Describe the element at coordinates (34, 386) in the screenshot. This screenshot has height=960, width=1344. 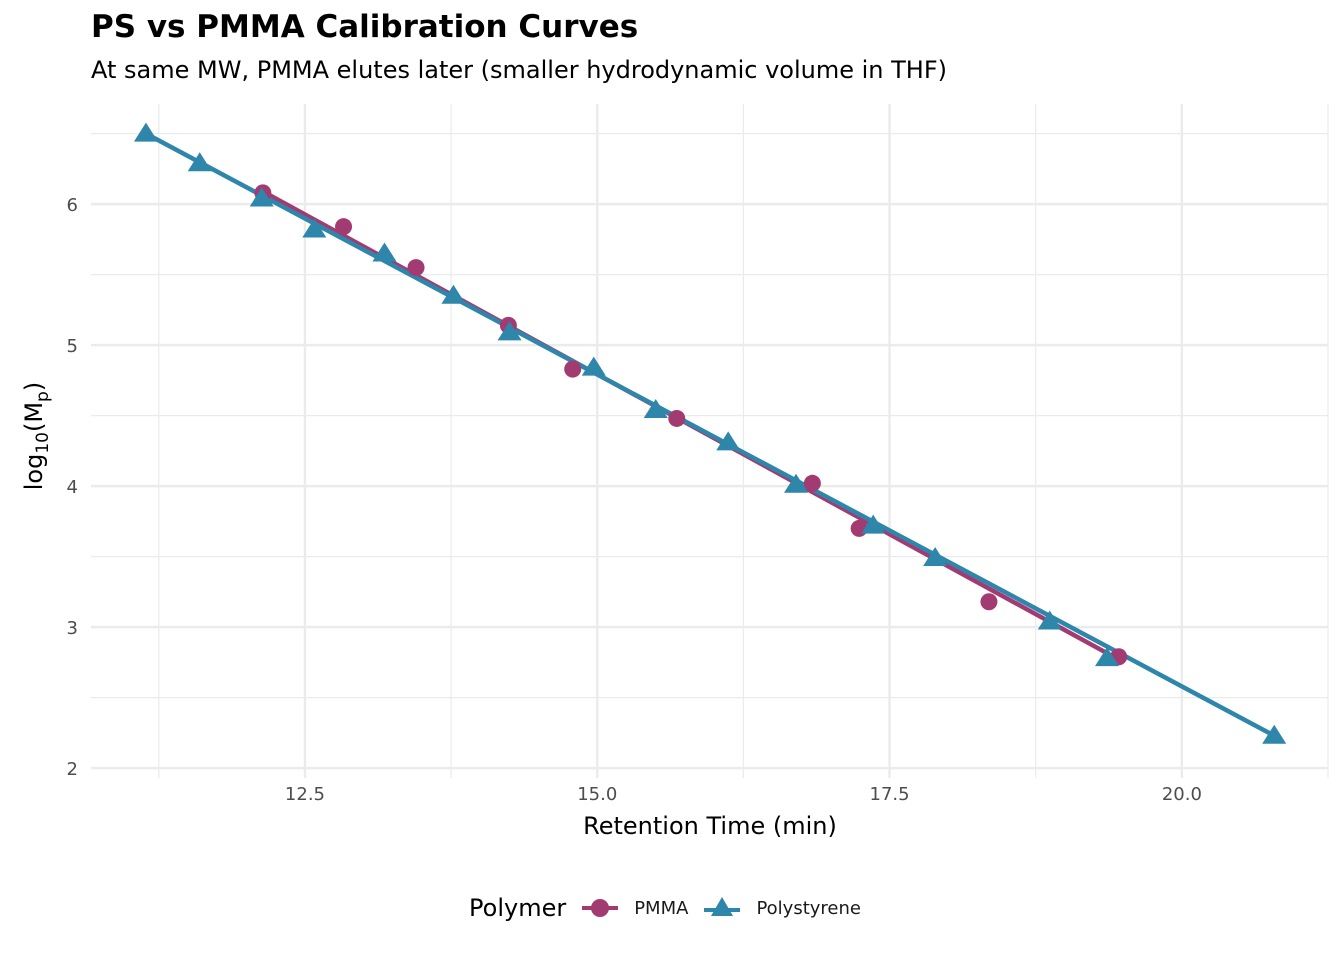
I see `y-axis-title-end: )` at that location.